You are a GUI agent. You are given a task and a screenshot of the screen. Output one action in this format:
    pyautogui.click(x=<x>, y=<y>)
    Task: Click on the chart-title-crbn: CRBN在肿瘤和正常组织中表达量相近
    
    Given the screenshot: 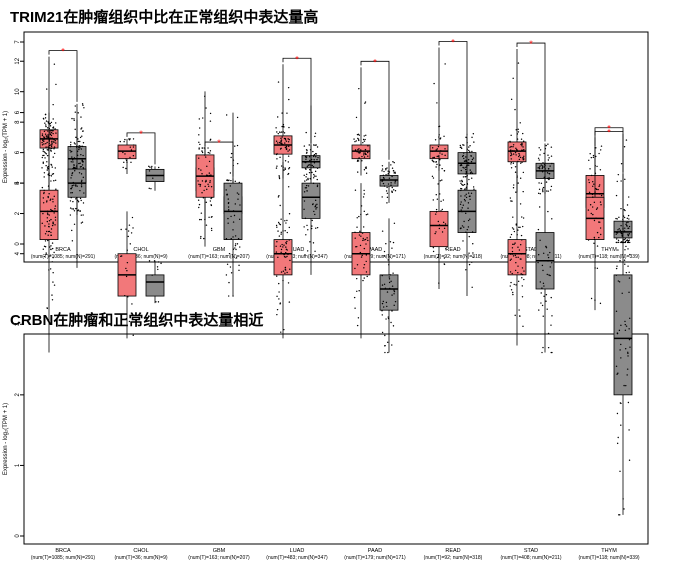 What is the action you would take?
    pyautogui.click(x=137, y=320)
    